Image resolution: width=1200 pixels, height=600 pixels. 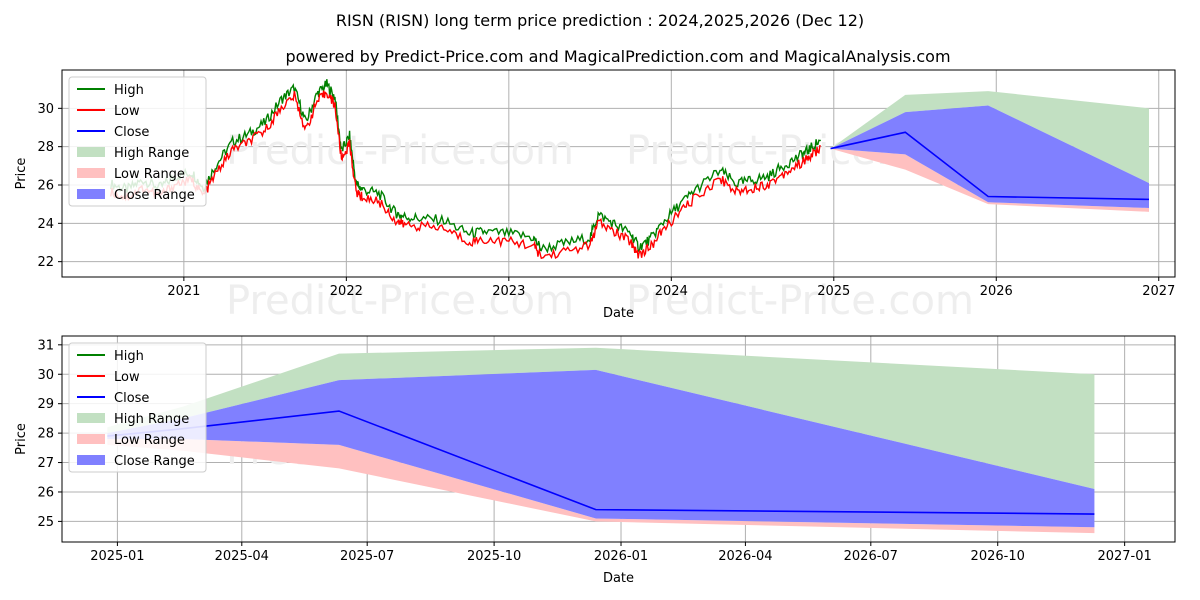 What do you see at coordinates (996, 291) in the screenshot?
I see `x-tick-label: 2026` at bounding box center [996, 291].